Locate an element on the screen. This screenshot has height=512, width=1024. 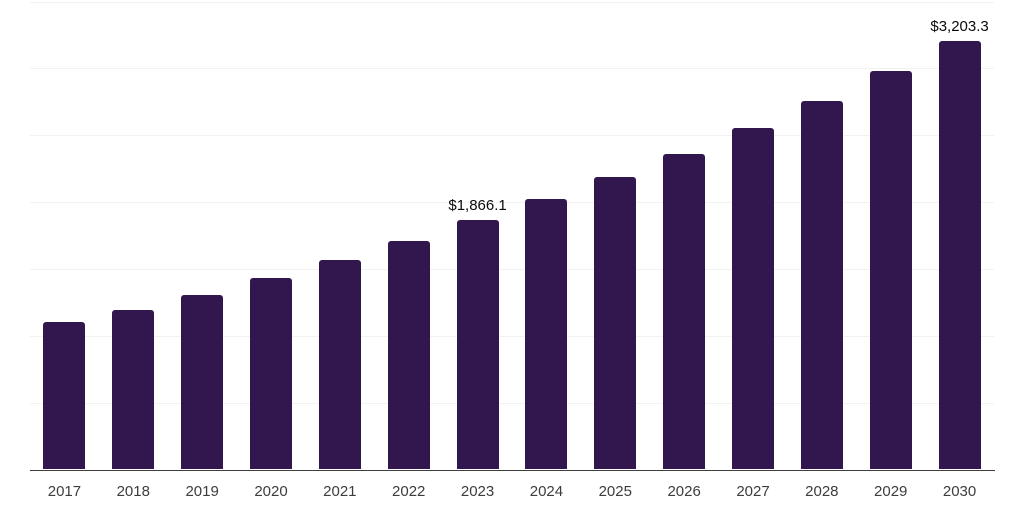
x-tick-label-2023: 2023 is located at coordinates (477, 491).